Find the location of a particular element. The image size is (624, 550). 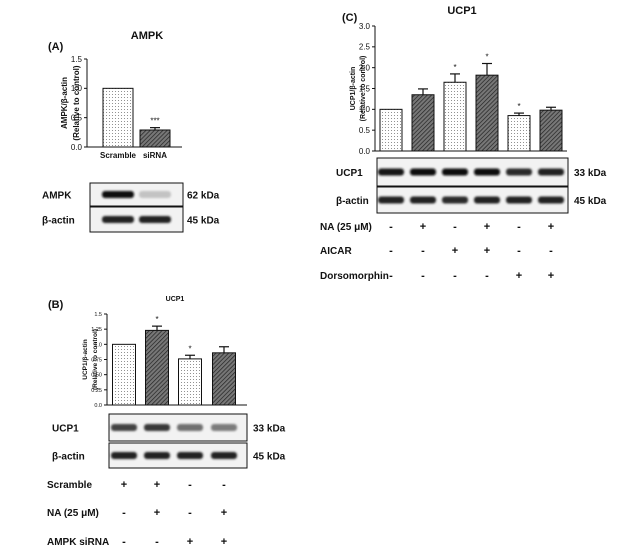

y-tick-label: 0.75 is located at coordinates (96, 360).